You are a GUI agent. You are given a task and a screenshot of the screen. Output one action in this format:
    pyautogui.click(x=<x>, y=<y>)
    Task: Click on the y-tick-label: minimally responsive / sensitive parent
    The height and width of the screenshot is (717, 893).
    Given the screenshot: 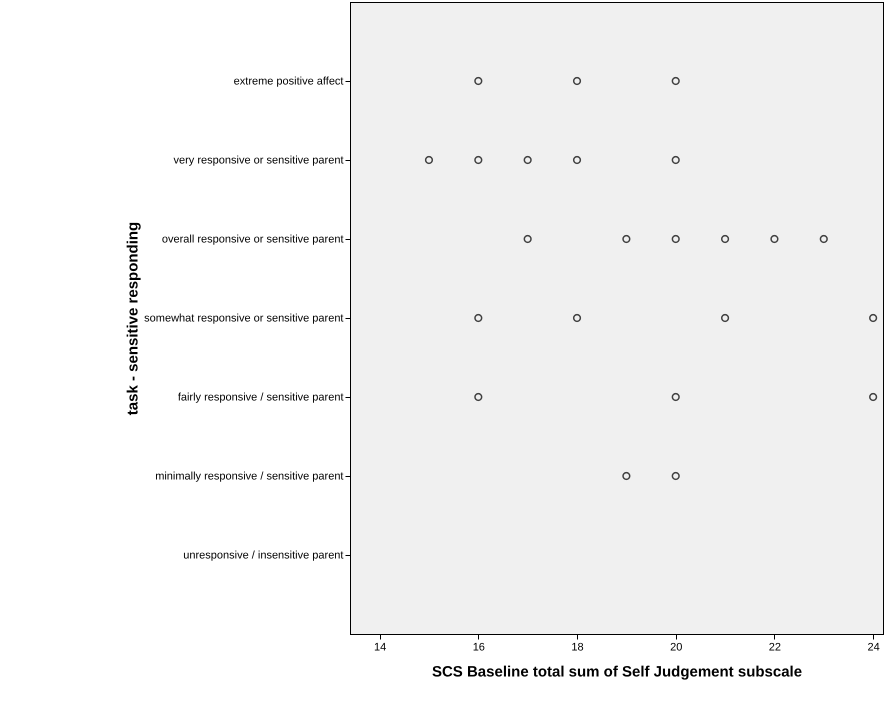 What is the action you would take?
    pyautogui.click(x=249, y=476)
    